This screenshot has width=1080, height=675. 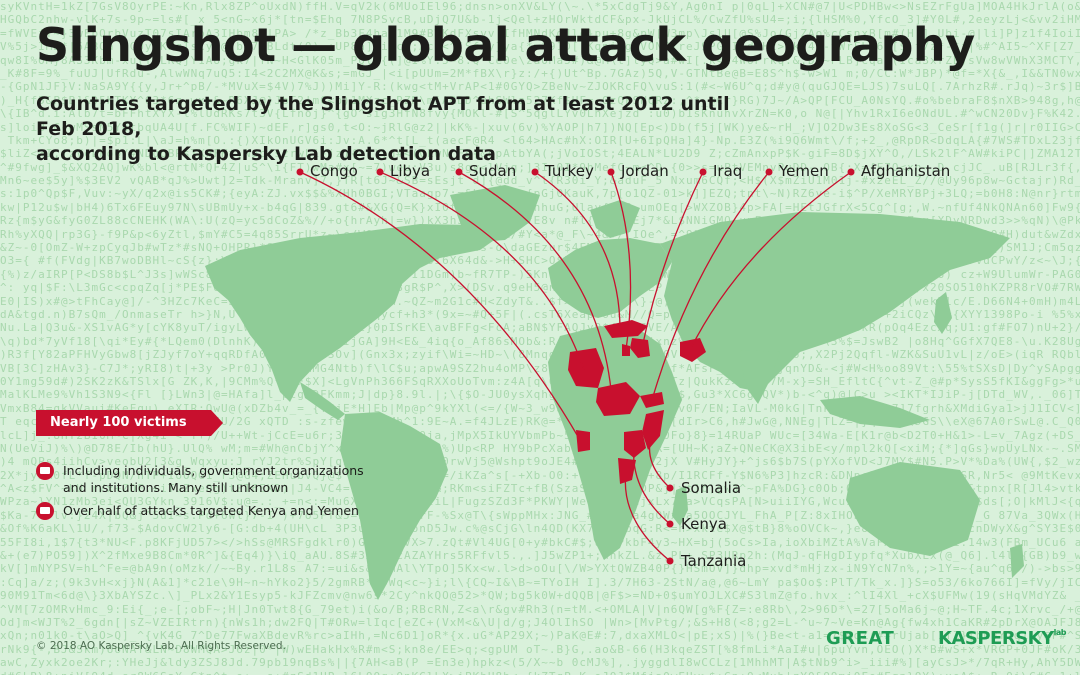 What do you see at coordinates (645, 171) in the screenshot?
I see `label-jordan: Jordan` at bounding box center [645, 171].